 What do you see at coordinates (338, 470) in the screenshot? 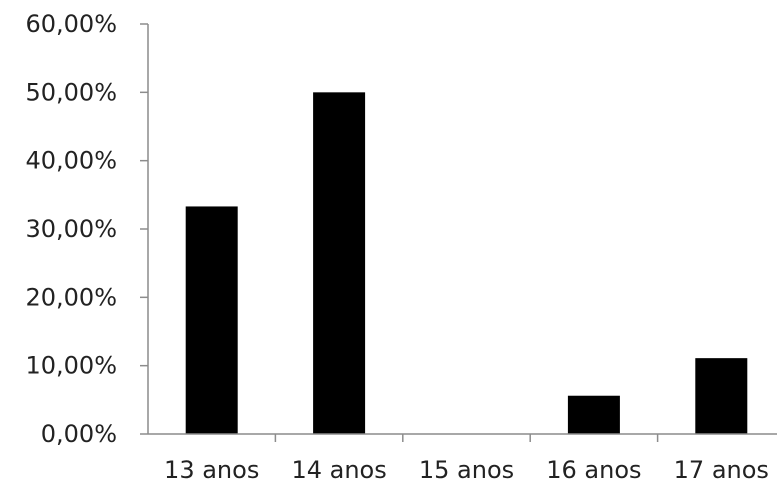
I see `x-category-label: 14 anos` at bounding box center [338, 470].